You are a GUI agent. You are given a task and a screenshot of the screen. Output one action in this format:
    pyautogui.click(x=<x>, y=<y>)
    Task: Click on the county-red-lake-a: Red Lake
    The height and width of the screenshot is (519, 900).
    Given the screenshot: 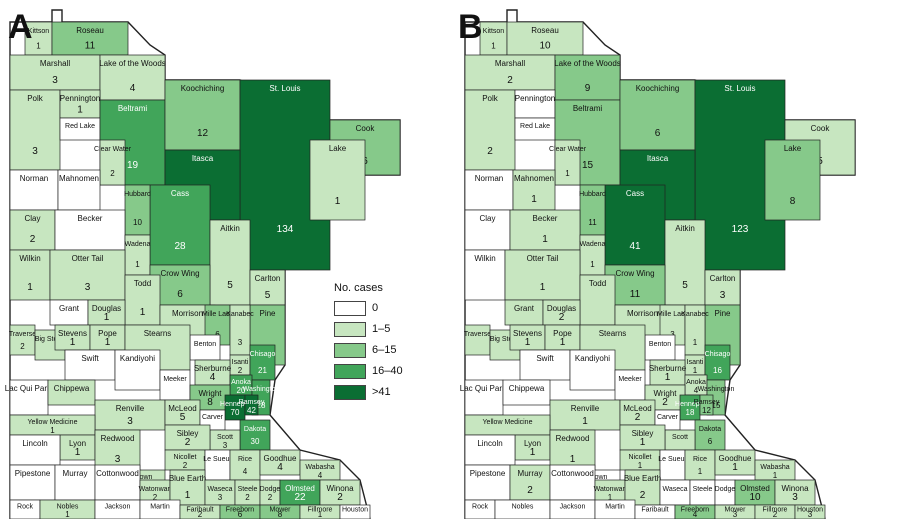 What is the action you would take?
    pyautogui.click(x=80, y=129)
    